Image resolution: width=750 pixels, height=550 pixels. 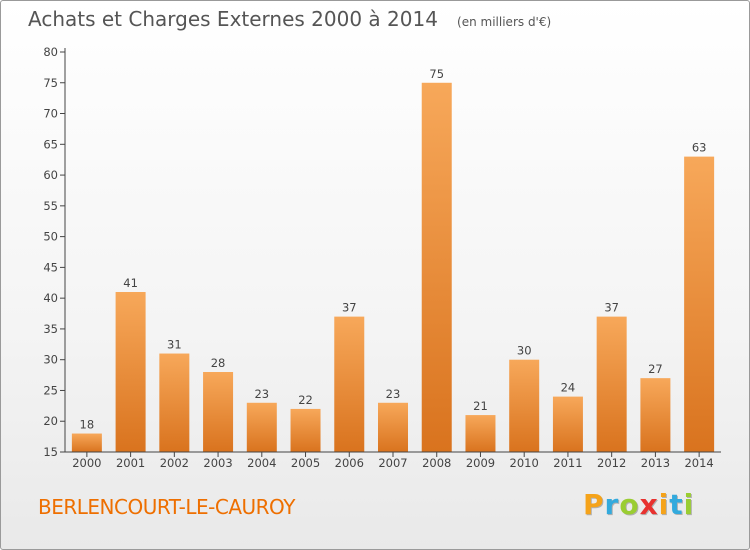 What do you see at coordinates (50, 52) in the screenshot?
I see `y-tick-label: 80` at bounding box center [50, 52].